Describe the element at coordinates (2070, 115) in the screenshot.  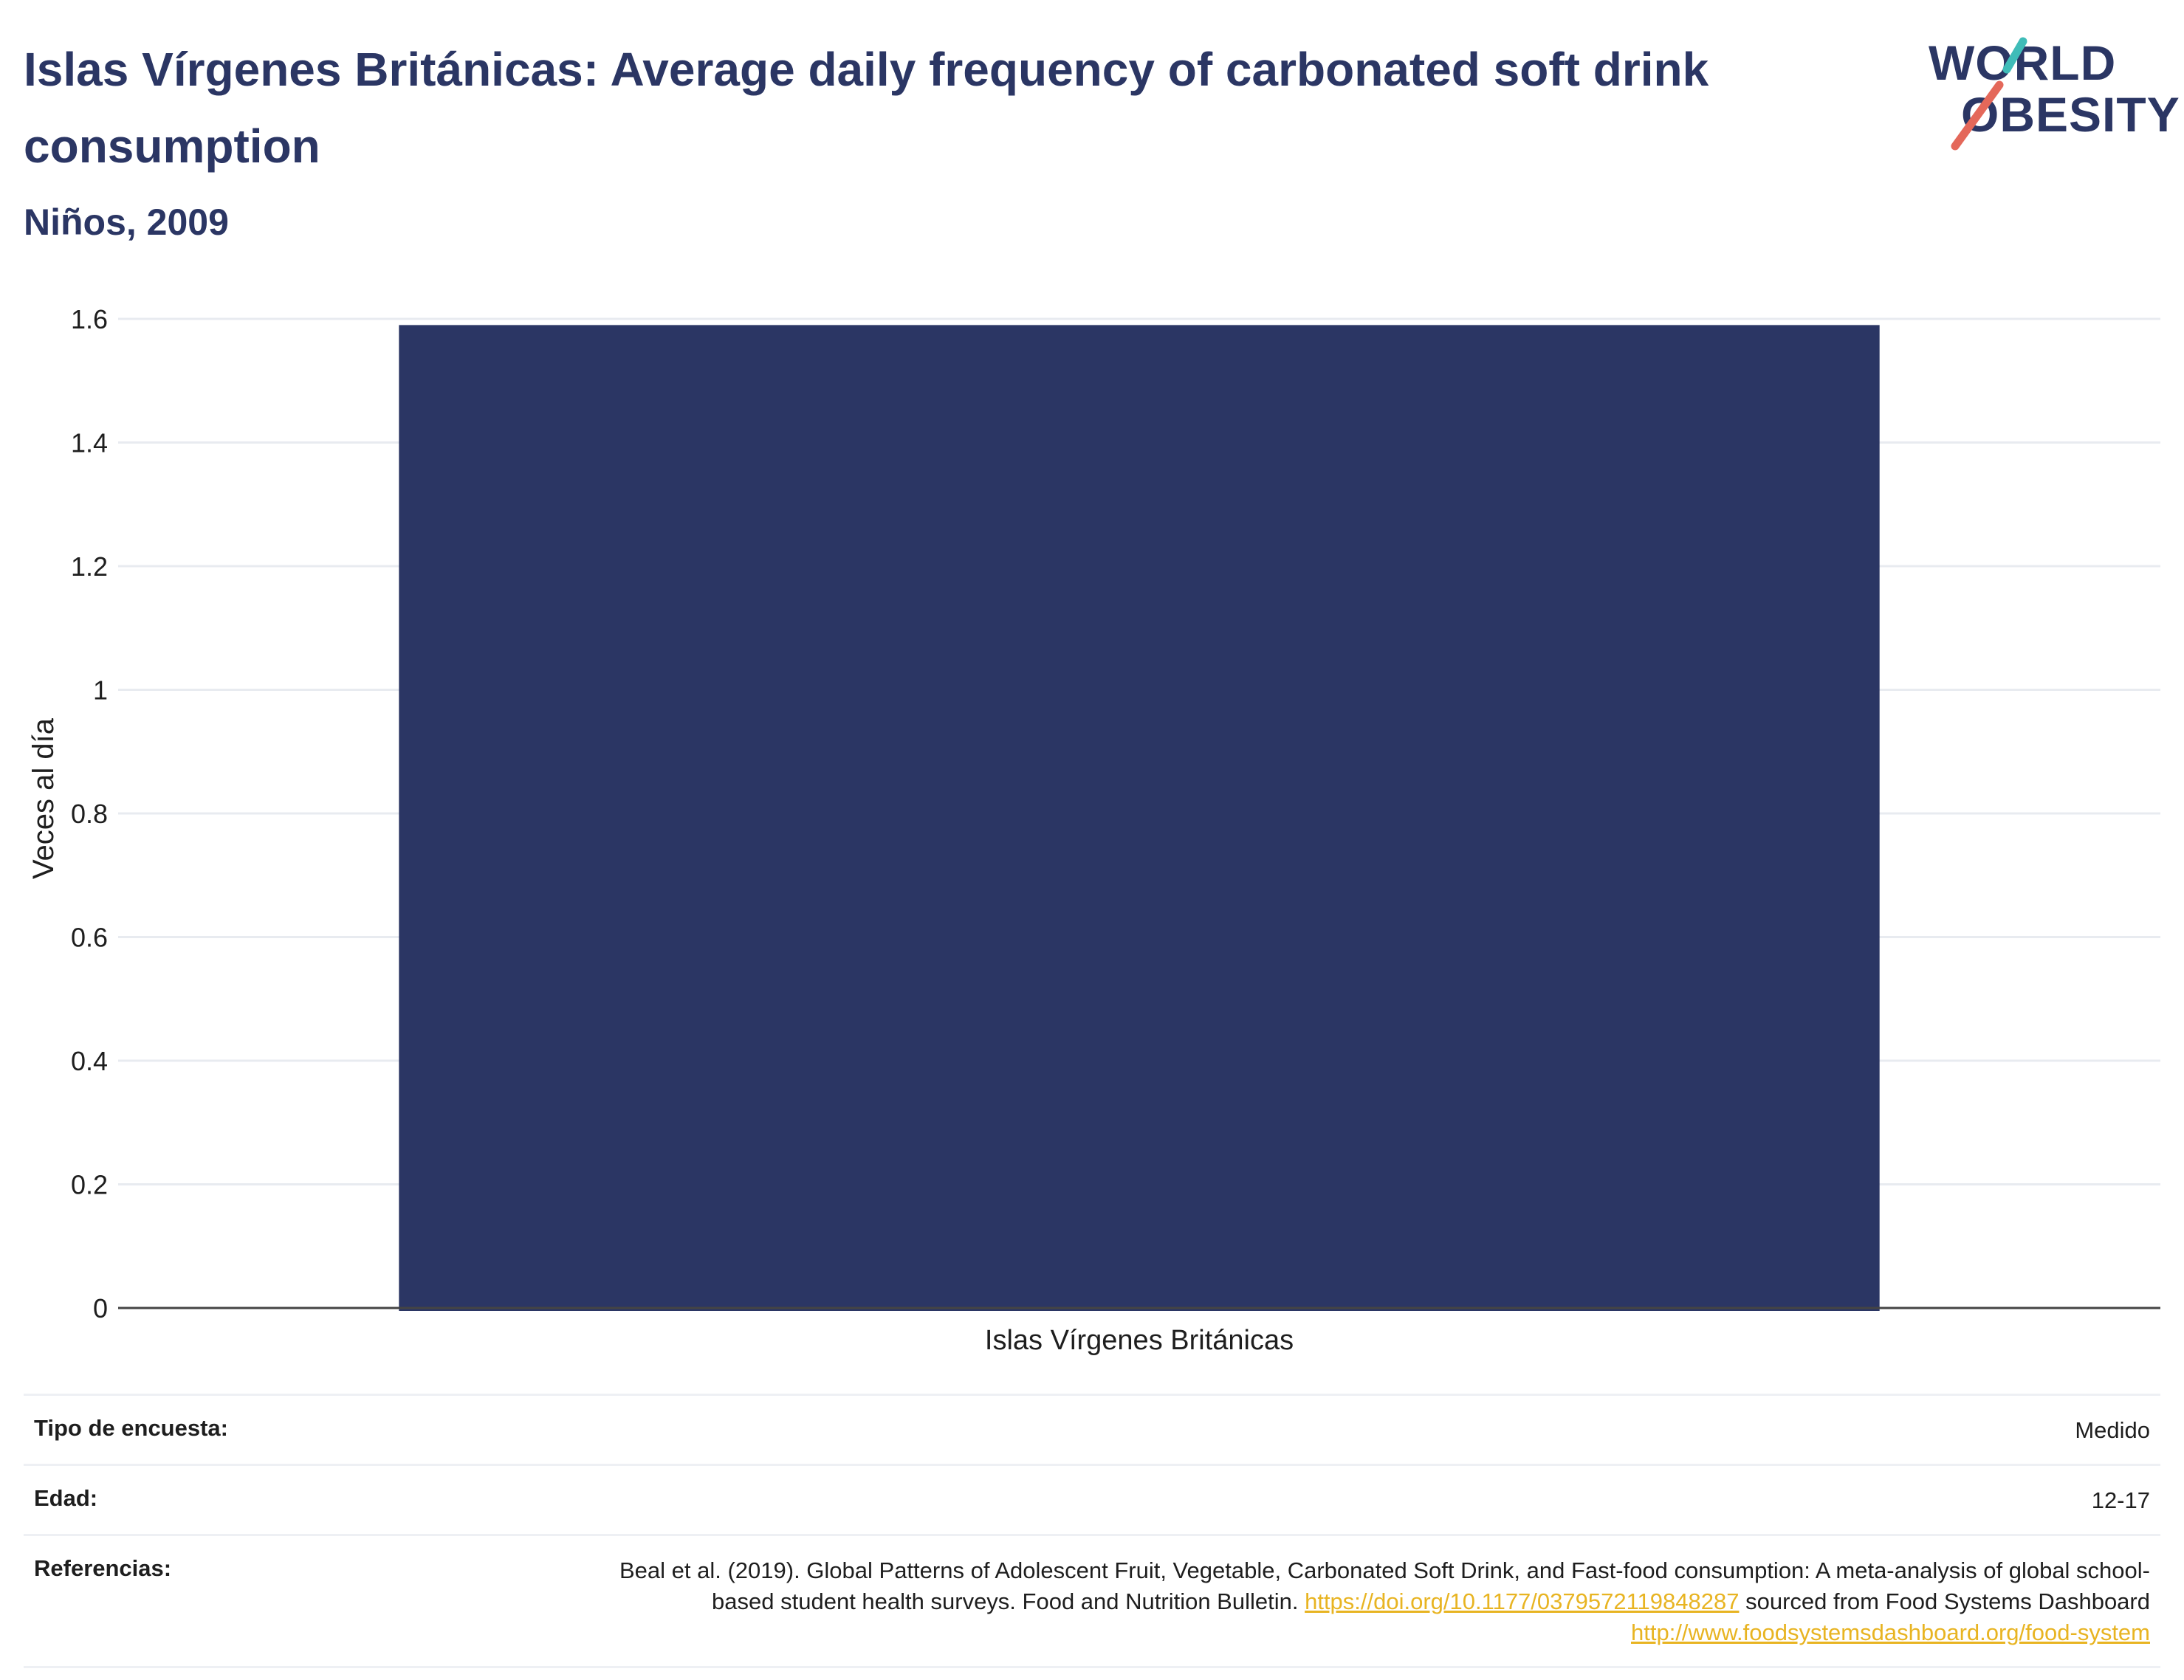
I see `logo-text-obesity: OBESITY` at that location.